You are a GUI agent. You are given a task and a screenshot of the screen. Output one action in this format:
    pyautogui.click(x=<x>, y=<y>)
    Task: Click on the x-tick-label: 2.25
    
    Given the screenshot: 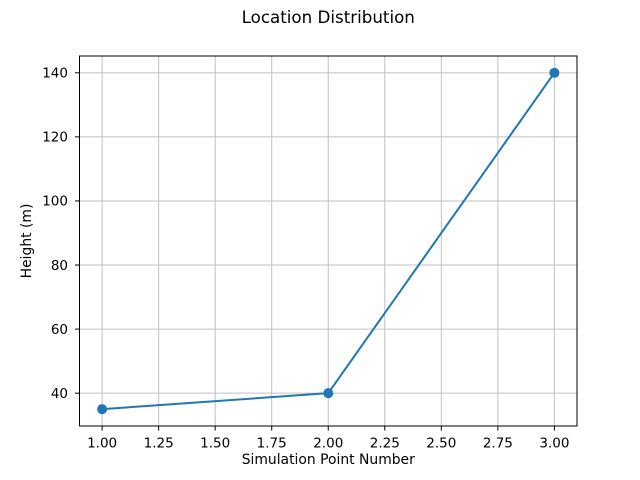 What is the action you would take?
    pyautogui.click(x=385, y=444)
    